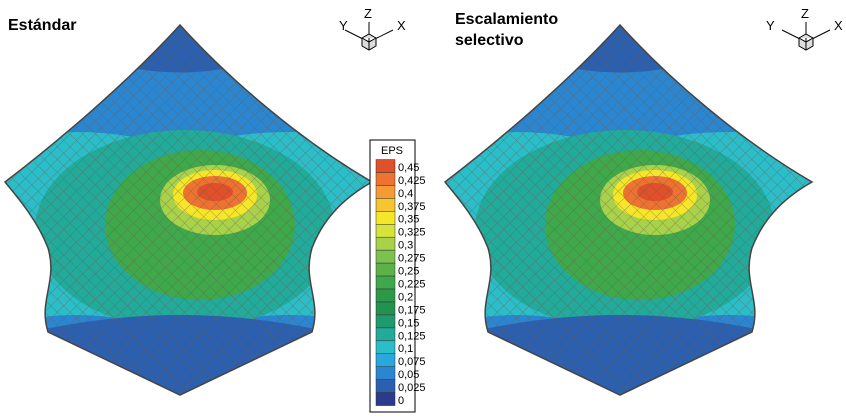 The height and width of the screenshot is (419, 846). Describe the element at coordinates (489, 40) in the screenshot. I see `panel-title: selectivo` at that location.